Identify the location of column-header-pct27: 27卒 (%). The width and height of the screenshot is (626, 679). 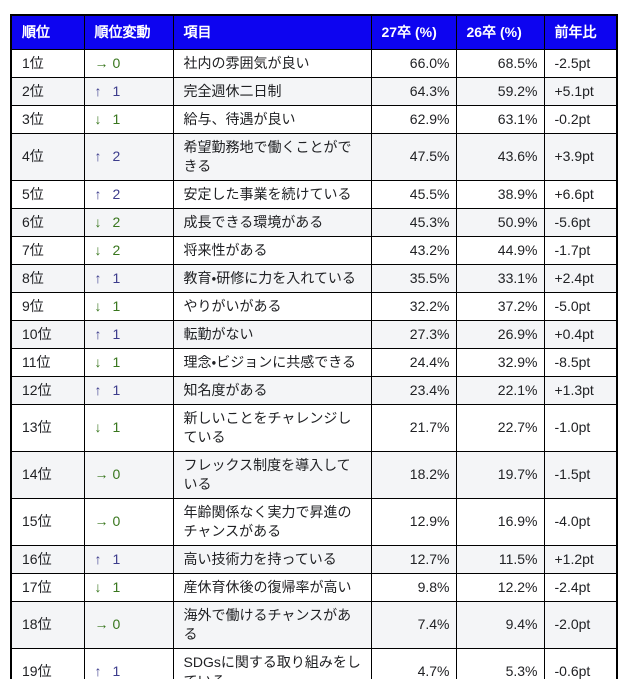
(413, 32).